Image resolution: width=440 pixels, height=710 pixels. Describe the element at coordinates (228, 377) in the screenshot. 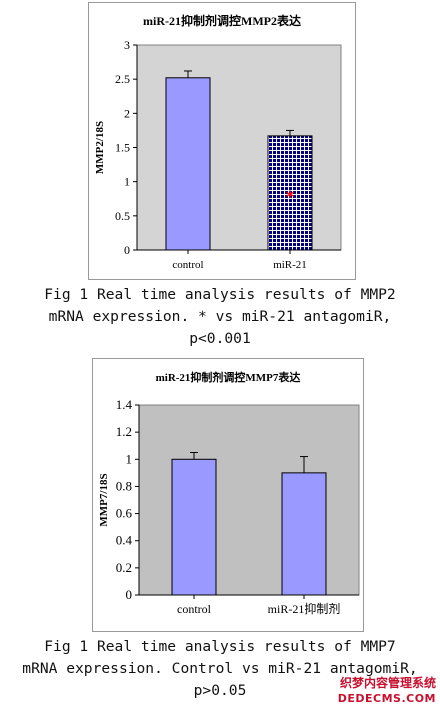

I see `chart-title: miR-21抑制剂调控MMP7表达` at that location.